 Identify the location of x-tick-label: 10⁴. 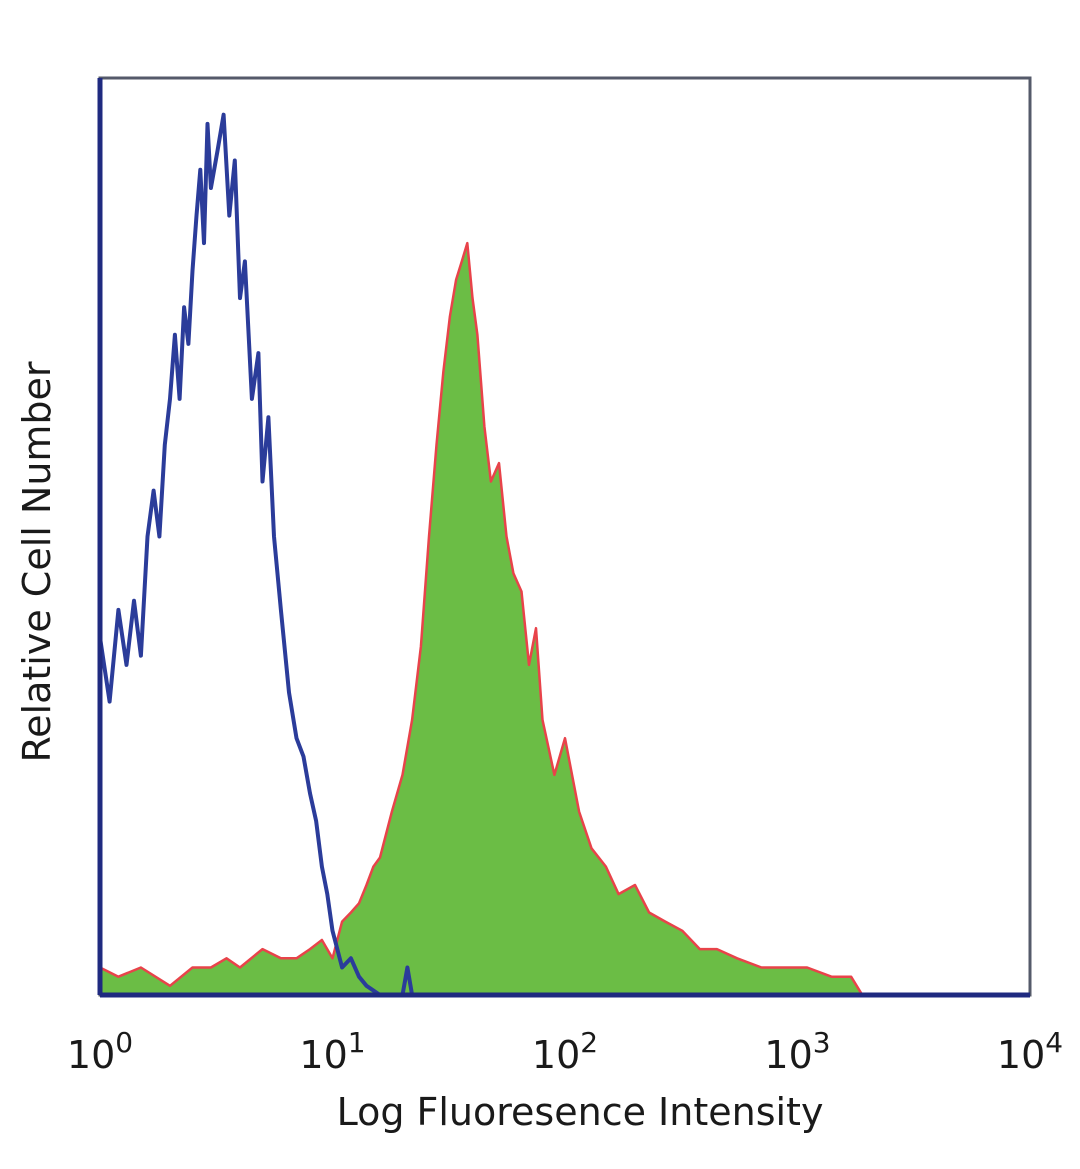
(1030, 1051).